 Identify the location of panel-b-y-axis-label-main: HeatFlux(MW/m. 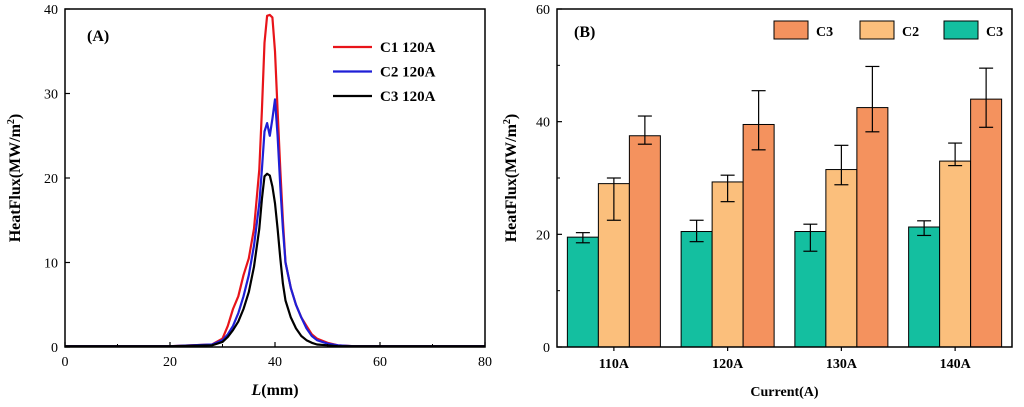
(511, 182).